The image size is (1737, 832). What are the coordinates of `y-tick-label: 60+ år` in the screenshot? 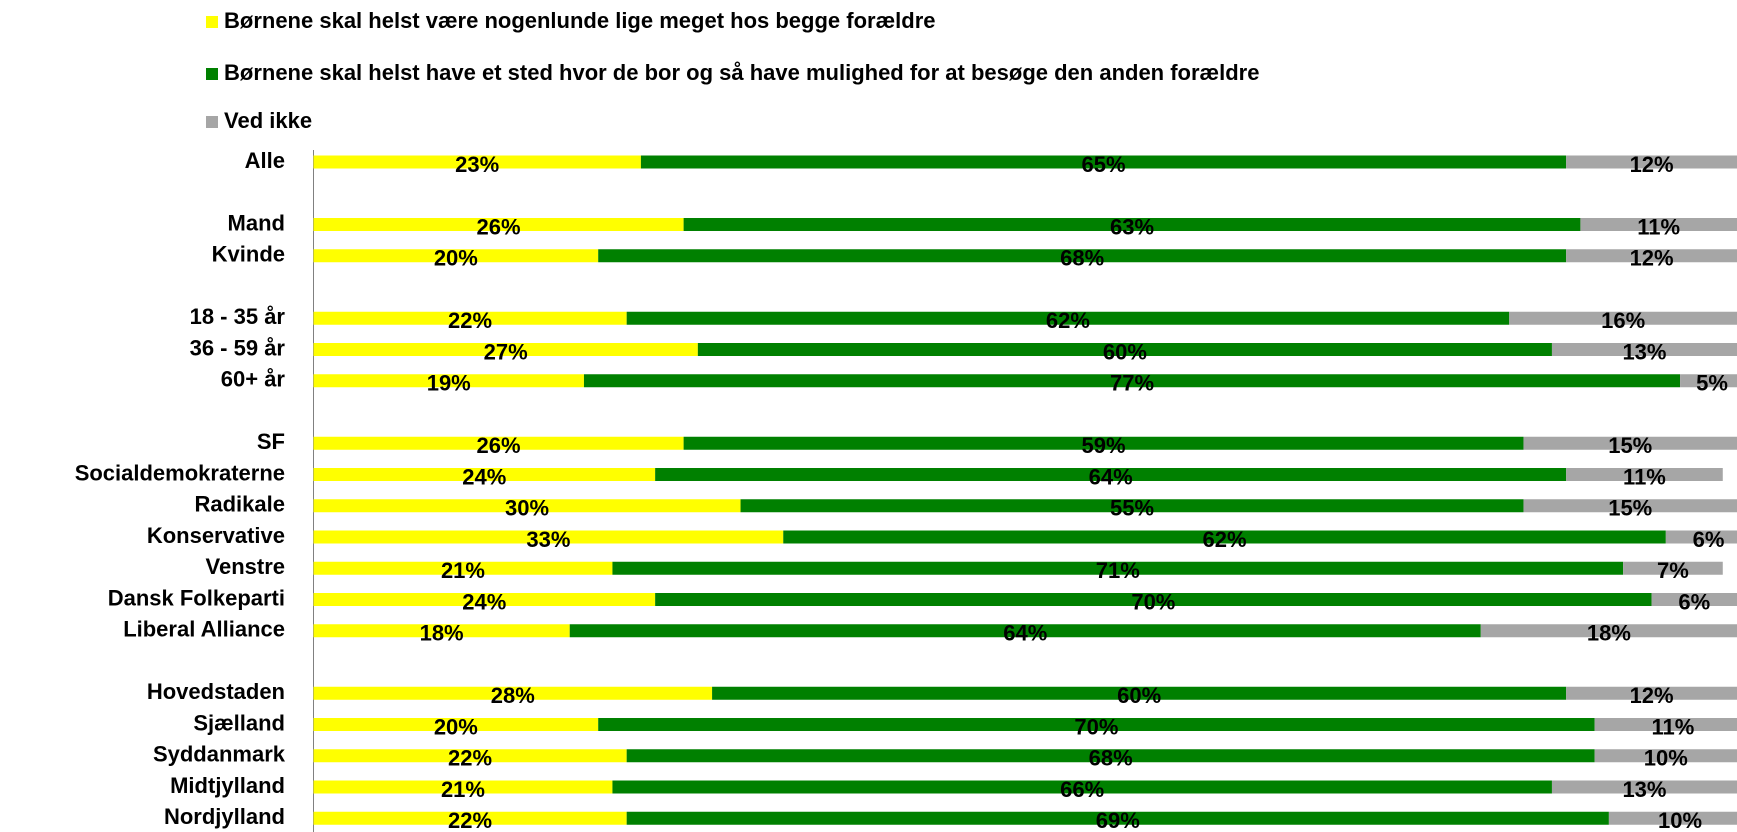 It's located at (253, 379).